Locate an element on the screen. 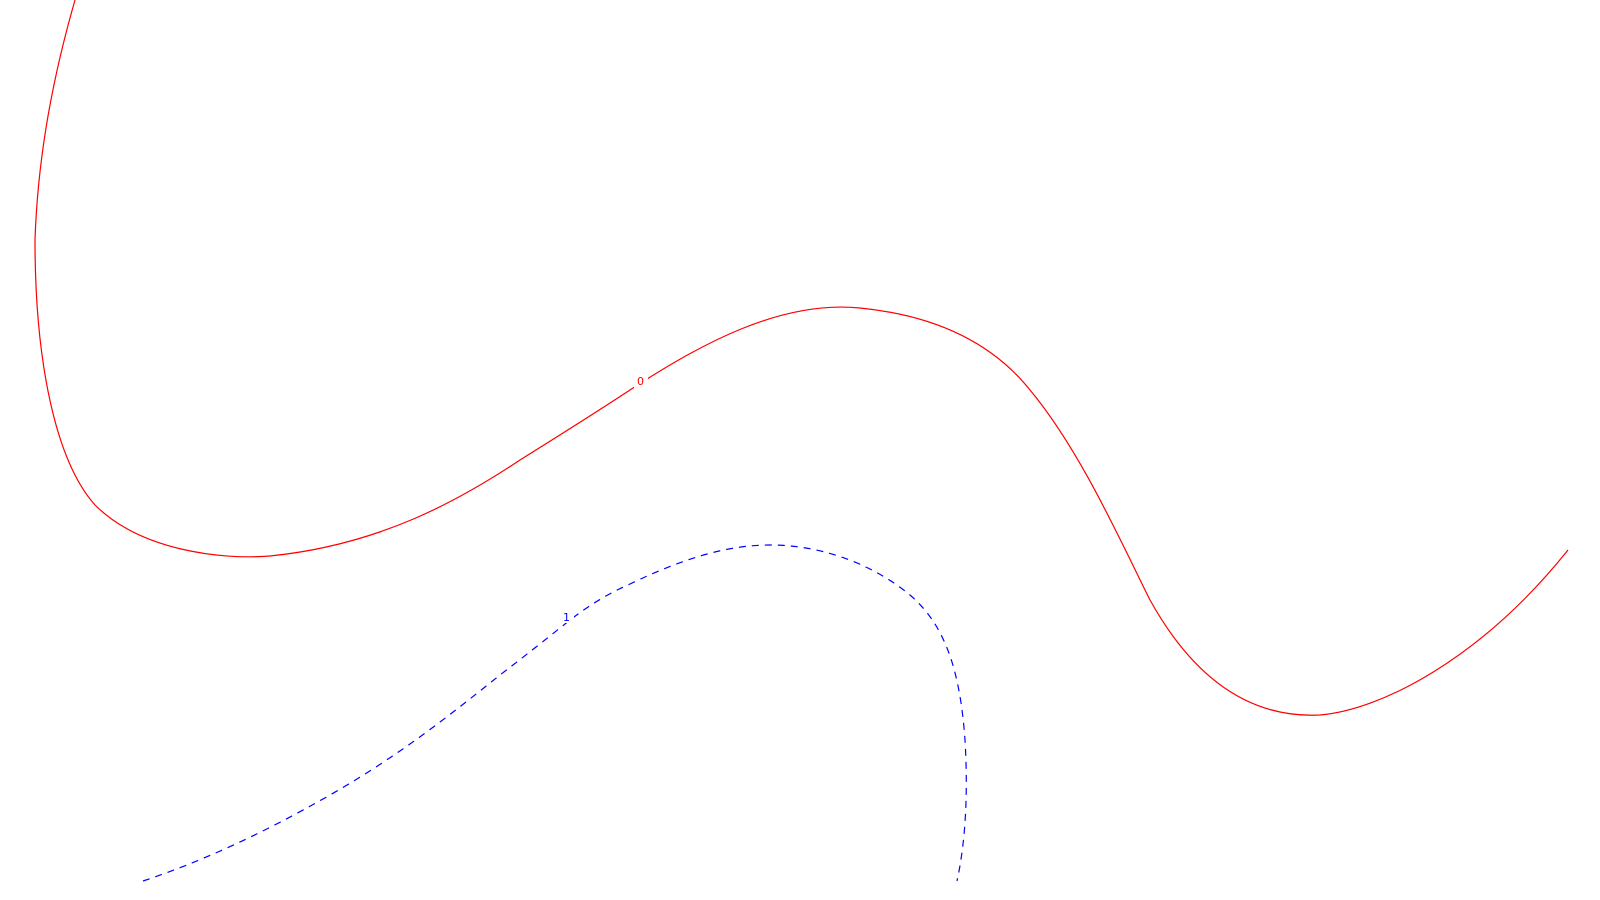 This screenshot has width=1600, height=900. contour-label-level-0: 0 is located at coordinates (640, 381).